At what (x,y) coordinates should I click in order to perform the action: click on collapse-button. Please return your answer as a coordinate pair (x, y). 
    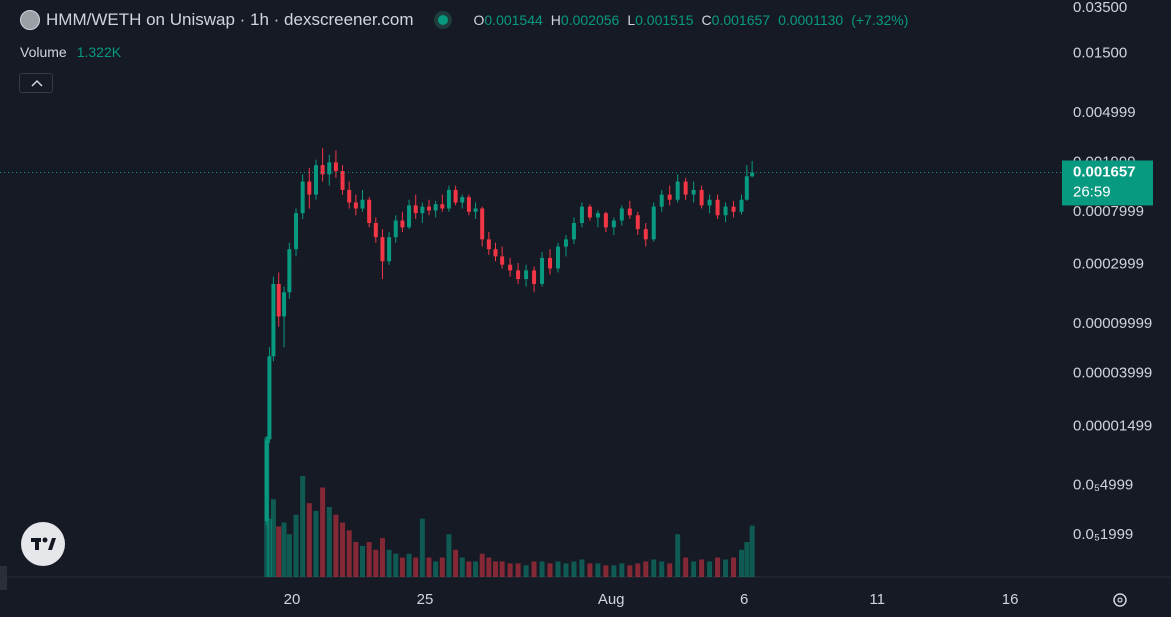
    Looking at the image, I should click on (36, 83).